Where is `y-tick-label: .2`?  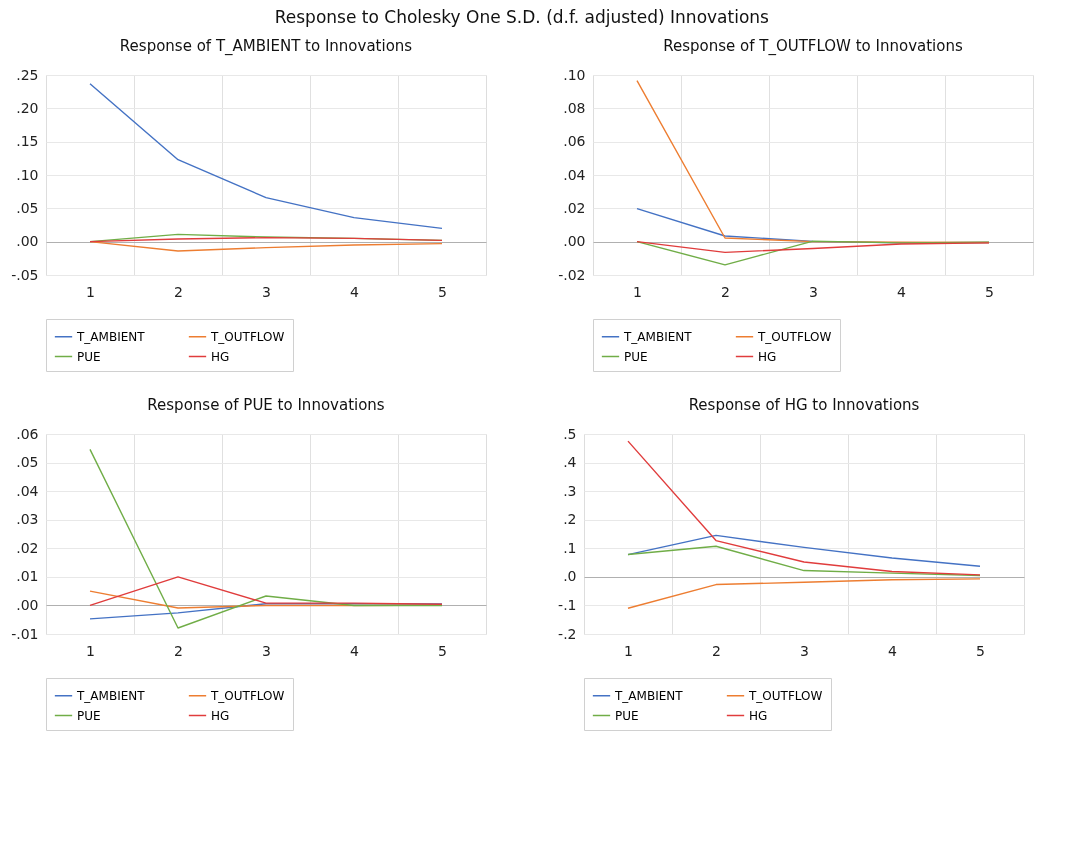 y-tick-label: .2 is located at coordinates (570, 519).